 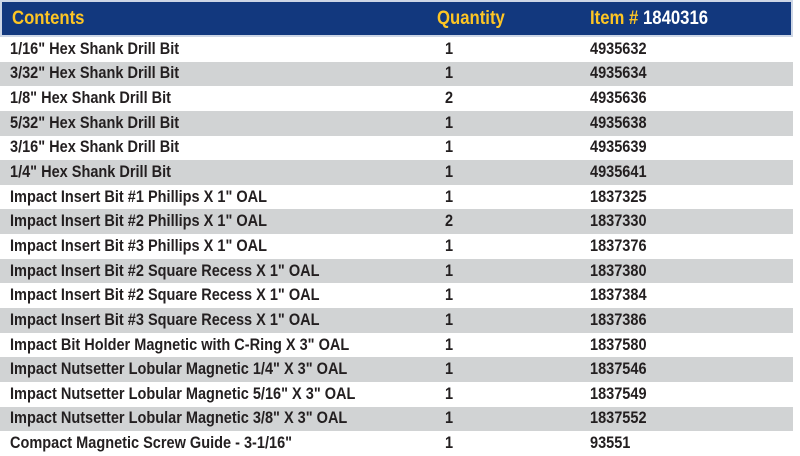 I want to click on row-contents: 5/32" Hex Shank Drill Bit, so click(x=95, y=122).